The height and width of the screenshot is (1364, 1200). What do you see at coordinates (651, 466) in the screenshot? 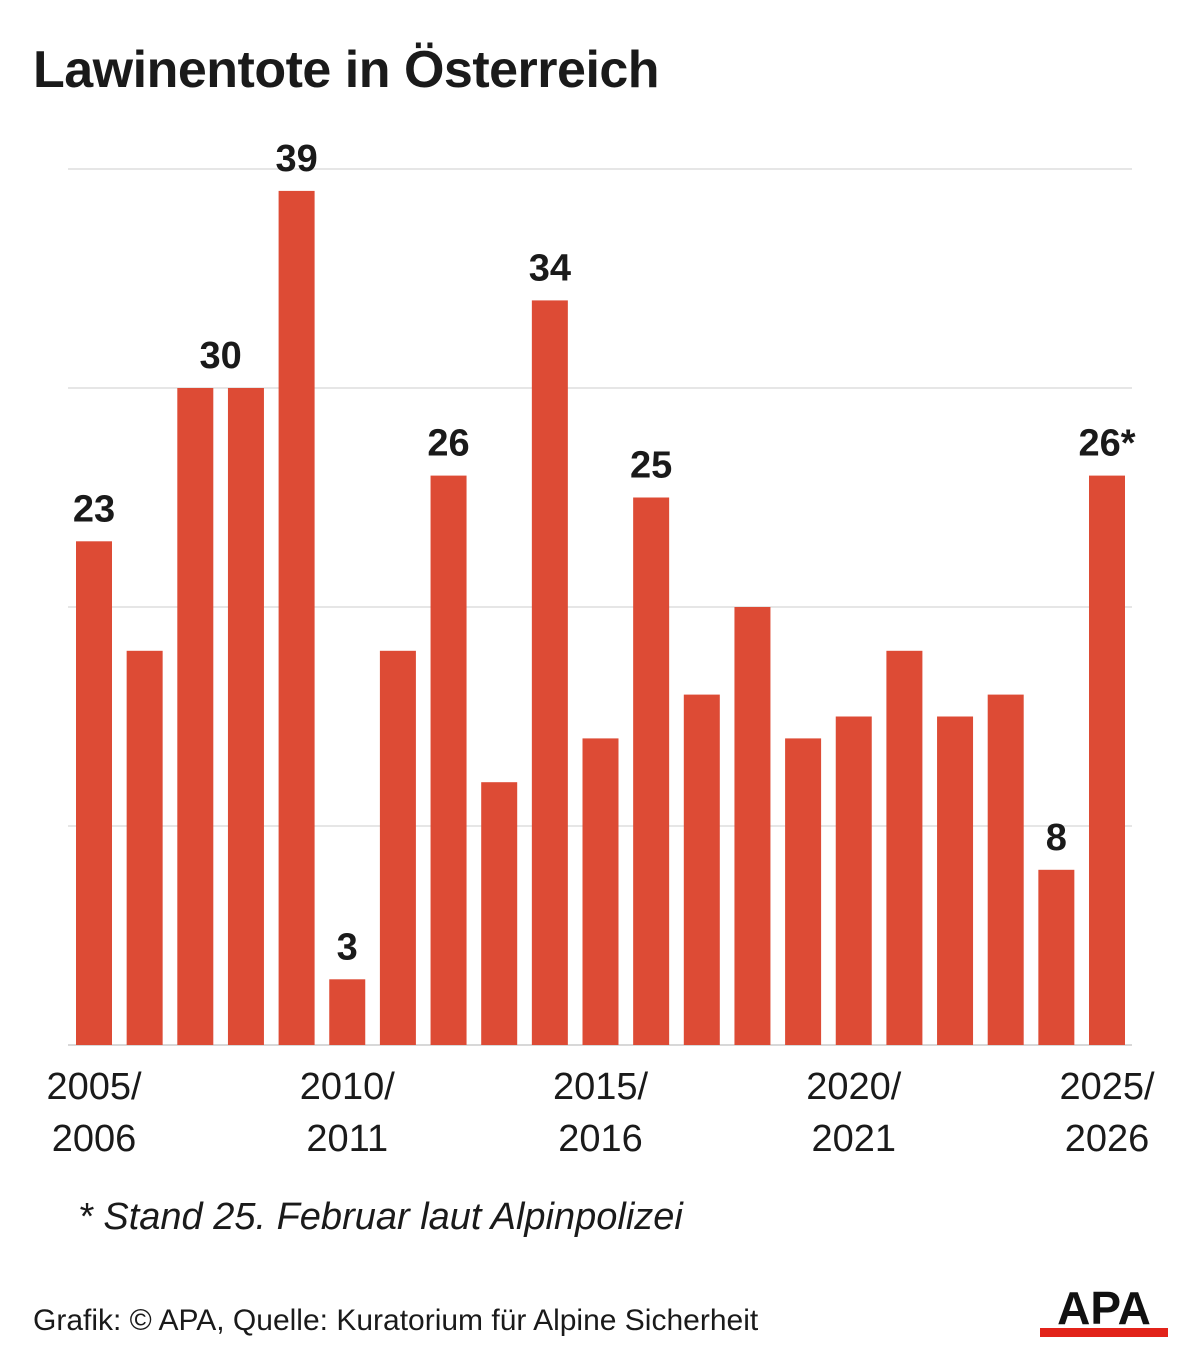
I see `data-label: 25` at bounding box center [651, 466].